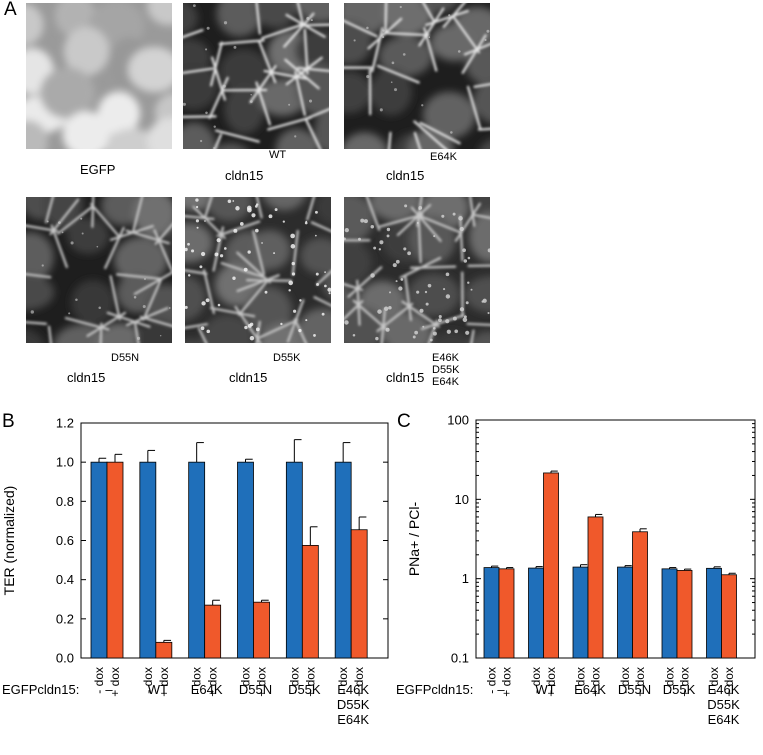  I want to click on caption-mutation-1: E46K, so click(445, 358).